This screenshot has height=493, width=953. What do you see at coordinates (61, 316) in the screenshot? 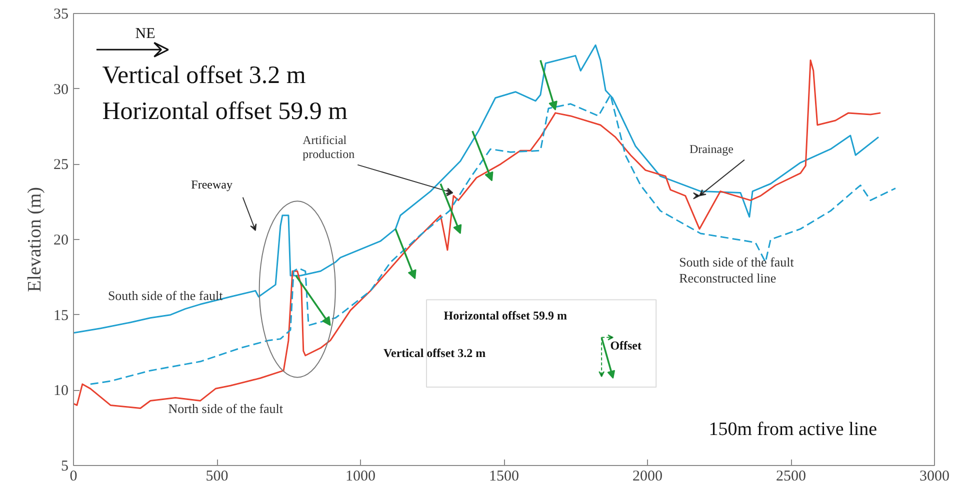
I see `y-tick-label: 15` at bounding box center [61, 316].